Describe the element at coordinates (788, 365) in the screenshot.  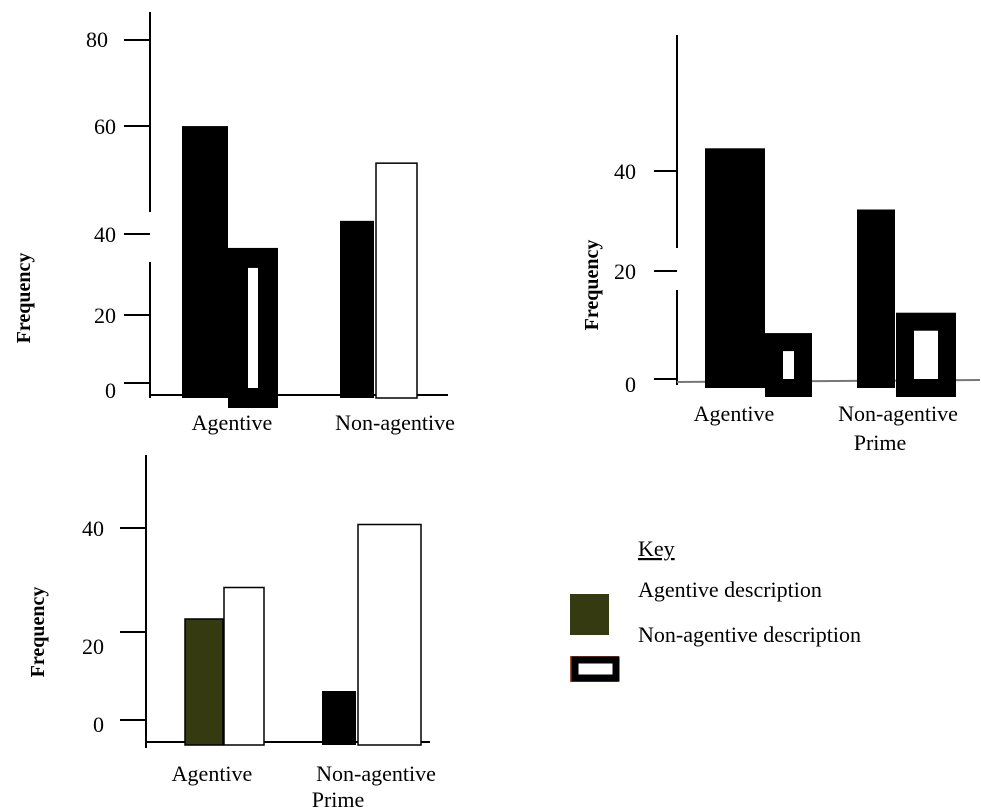
I see `chart-2-bar-agentive-non-agentive-description` at that location.